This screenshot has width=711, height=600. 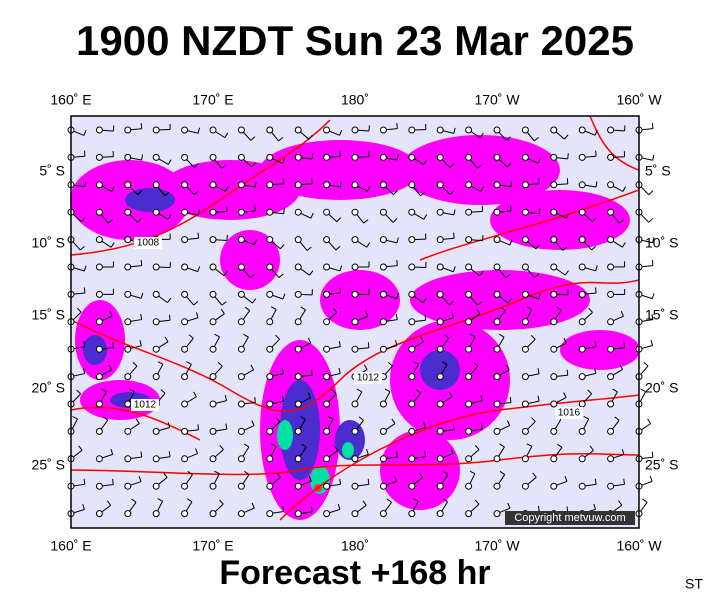 What do you see at coordinates (639, 100) in the screenshot?
I see `lon-label: 160˚ W` at bounding box center [639, 100].